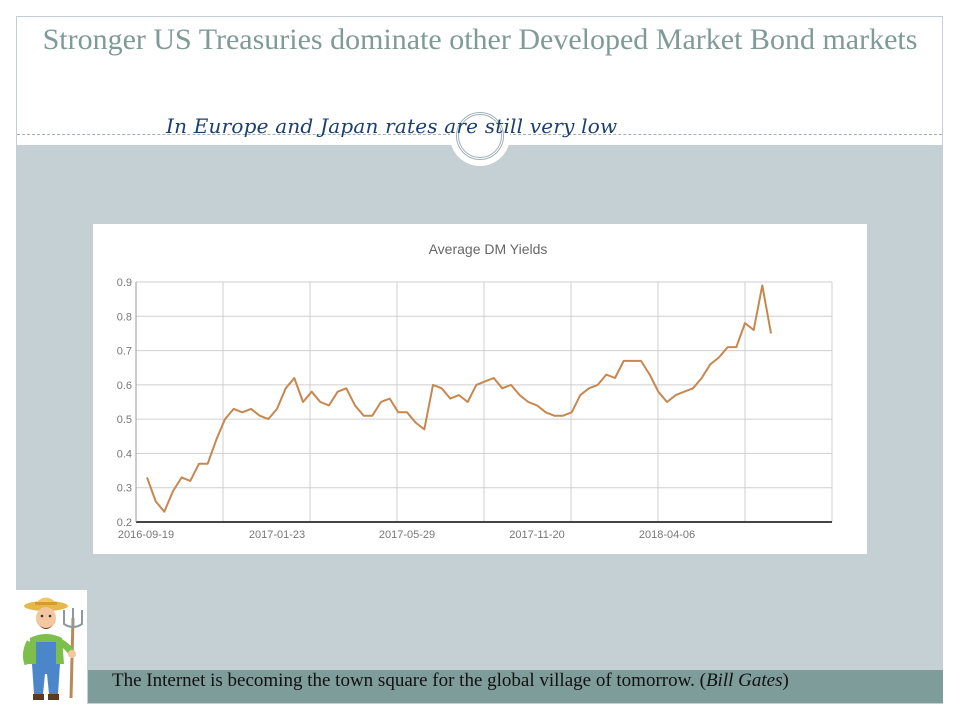  I want to click on y-tick-label: 0.4, so click(124, 454).